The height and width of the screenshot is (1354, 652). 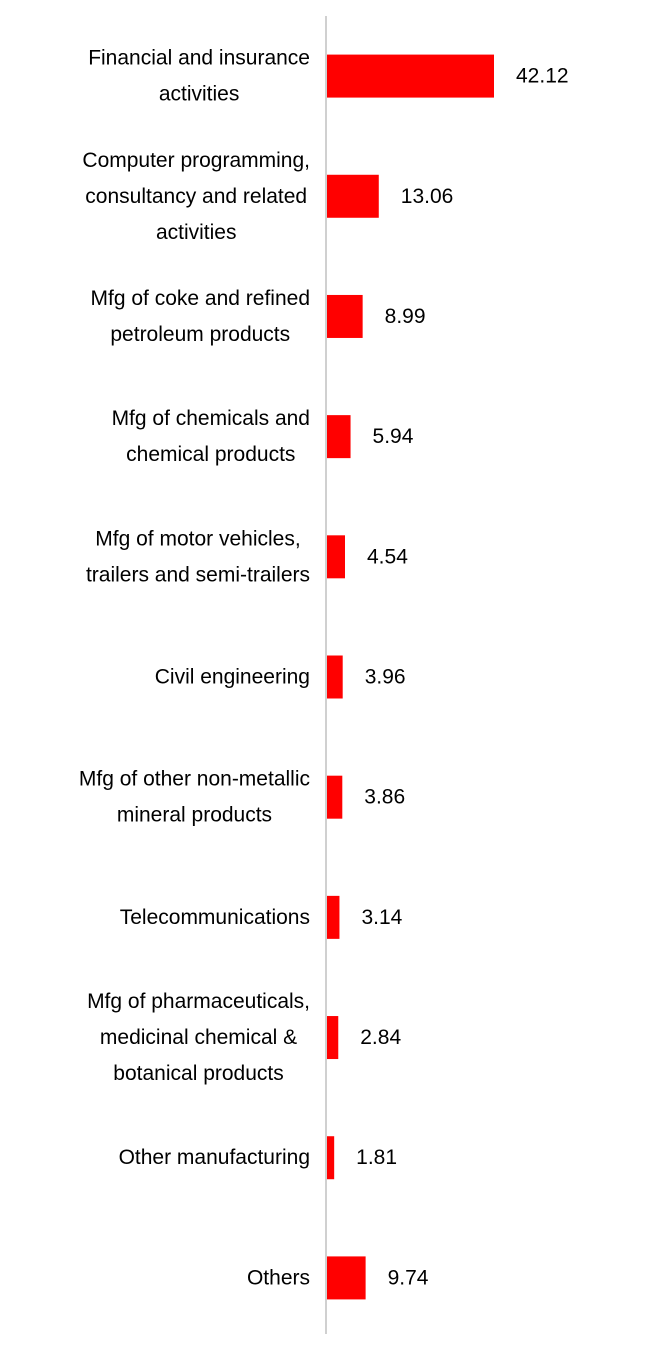 I want to click on category-label: Financial and insurance activities, so click(x=199, y=76).